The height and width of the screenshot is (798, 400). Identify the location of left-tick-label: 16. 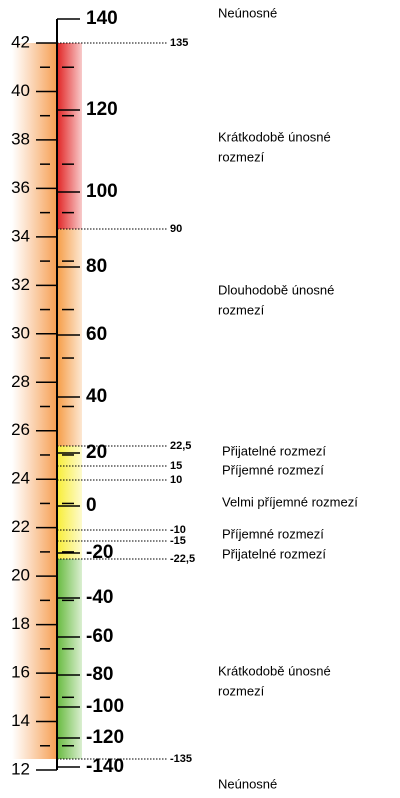
(20, 672).